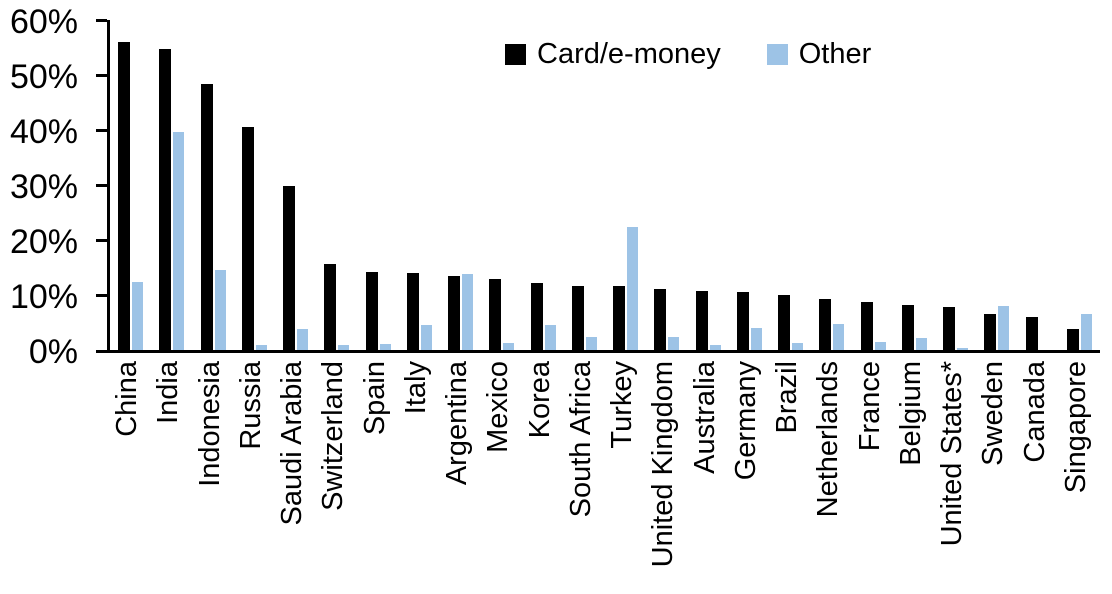 The width and height of the screenshot is (1112, 594). I want to click on bar-singapore-other, so click(1086, 331).